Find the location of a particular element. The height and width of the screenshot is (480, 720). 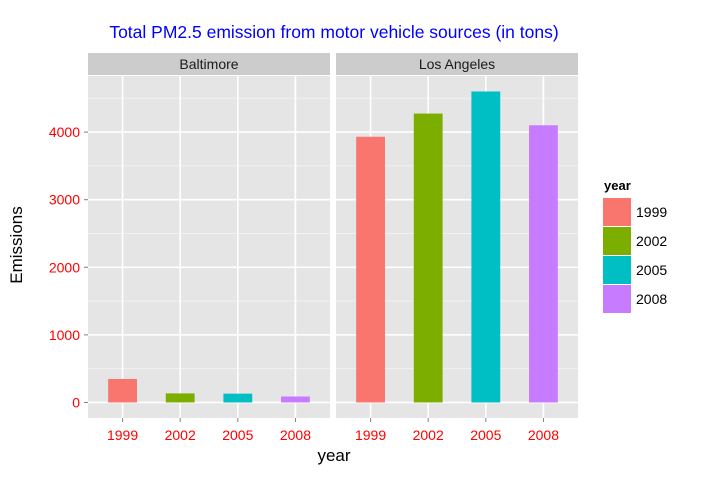

facet-strip-label: Baltimore is located at coordinates (208, 64).